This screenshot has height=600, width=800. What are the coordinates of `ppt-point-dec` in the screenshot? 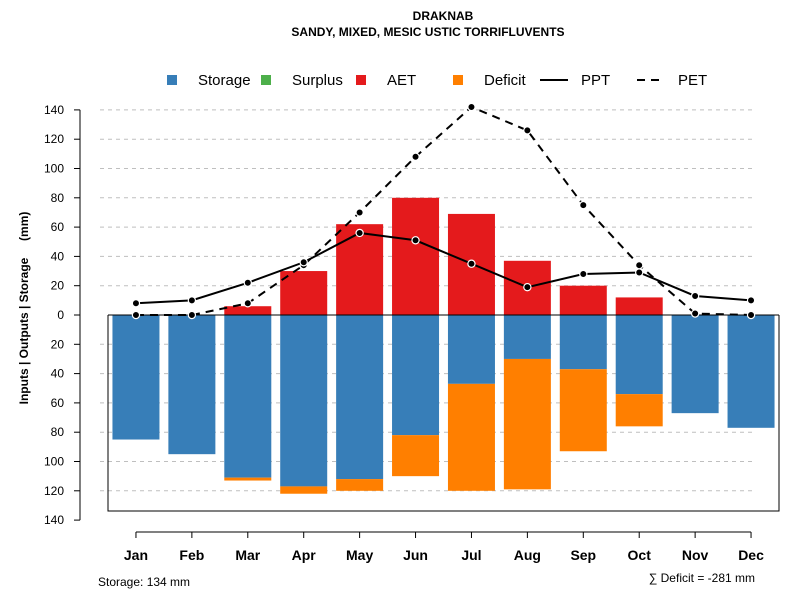 It's located at (751, 300).